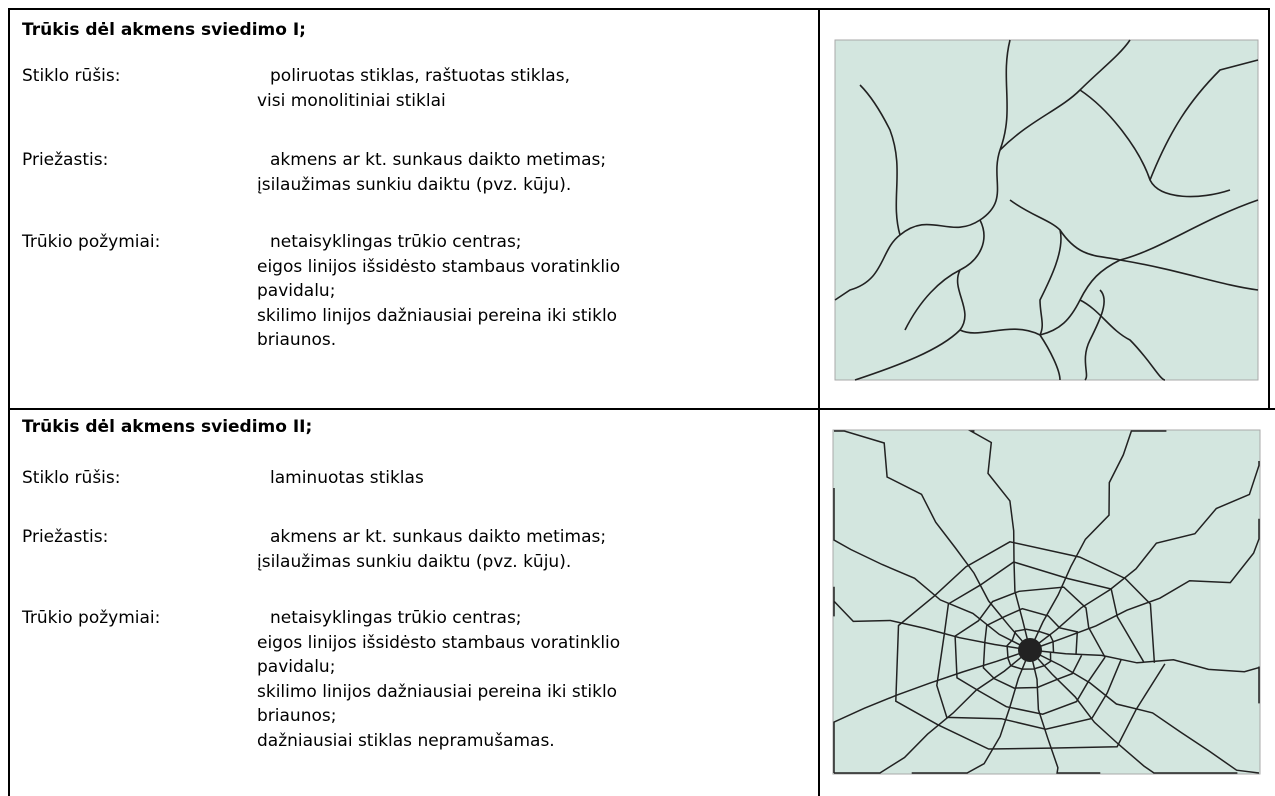  Describe the element at coordinates (297, 716) in the screenshot. I see `field-value: briaunos;` at that location.